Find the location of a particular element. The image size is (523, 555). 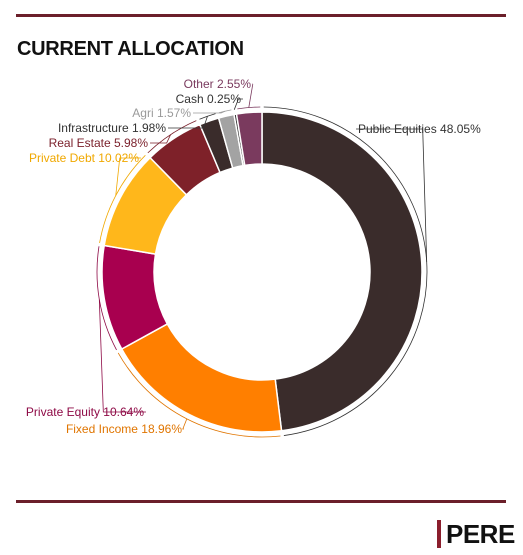

leader-other is located at coordinates (251, 95).